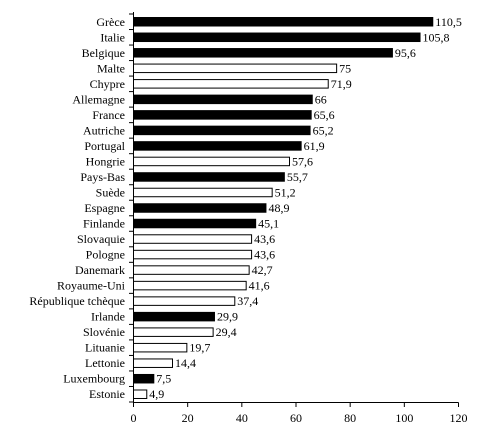 Image resolution: width=483 pixels, height=446 pixels. What do you see at coordinates (323, 130) in the screenshot?
I see `value-label: 65,2` at bounding box center [323, 130].